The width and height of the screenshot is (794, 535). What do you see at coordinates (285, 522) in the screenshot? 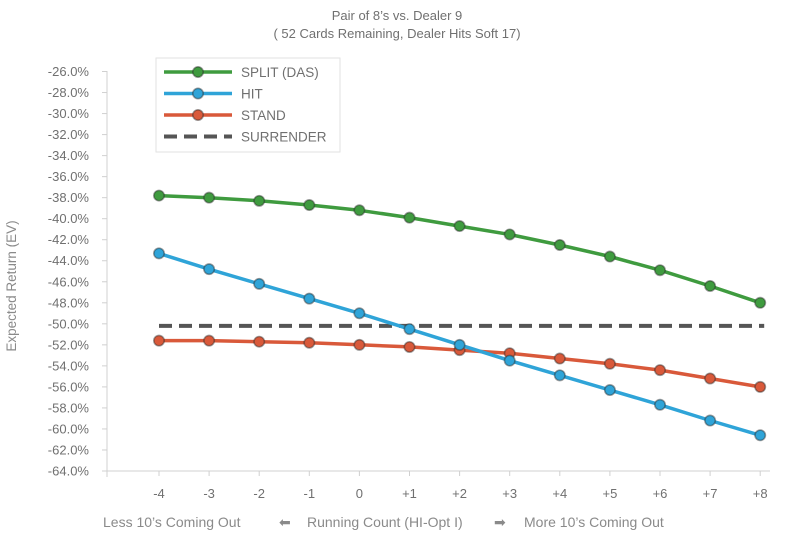
I see `arrow-left-icon: ⬅` at bounding box center [285, 522].